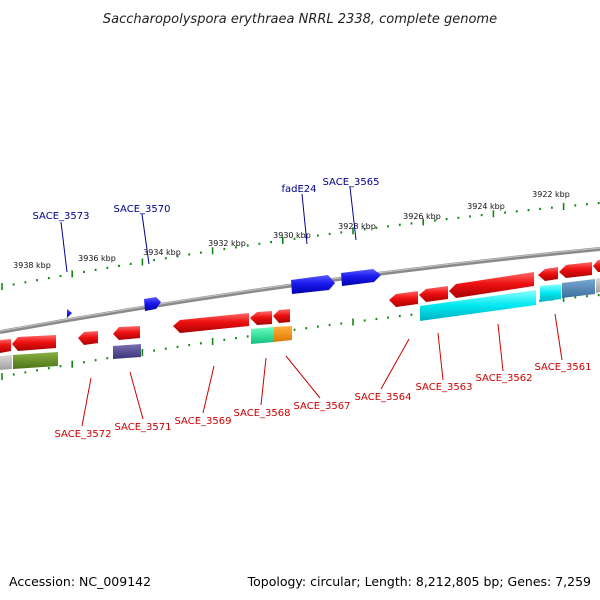  Describe the element at coordinates (383, 397) in the screenshot. I see `gene-label-sace-3564: SACE_3564` at that location.